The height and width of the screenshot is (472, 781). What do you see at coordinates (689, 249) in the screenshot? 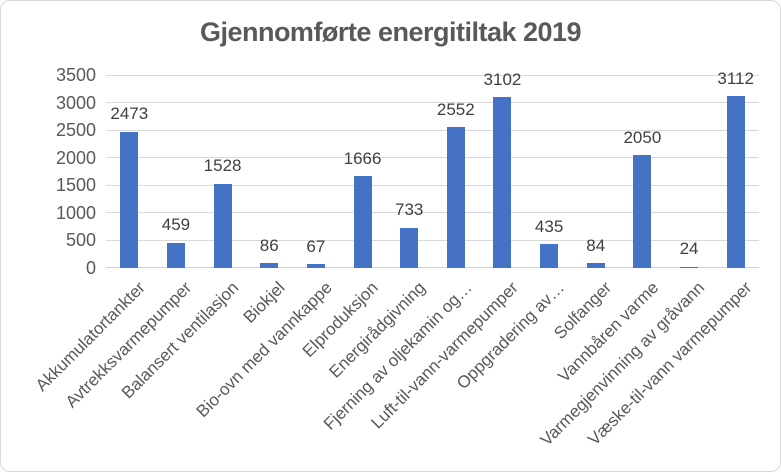
I see `data-label-12: 24` at bounding box center [689, 249].